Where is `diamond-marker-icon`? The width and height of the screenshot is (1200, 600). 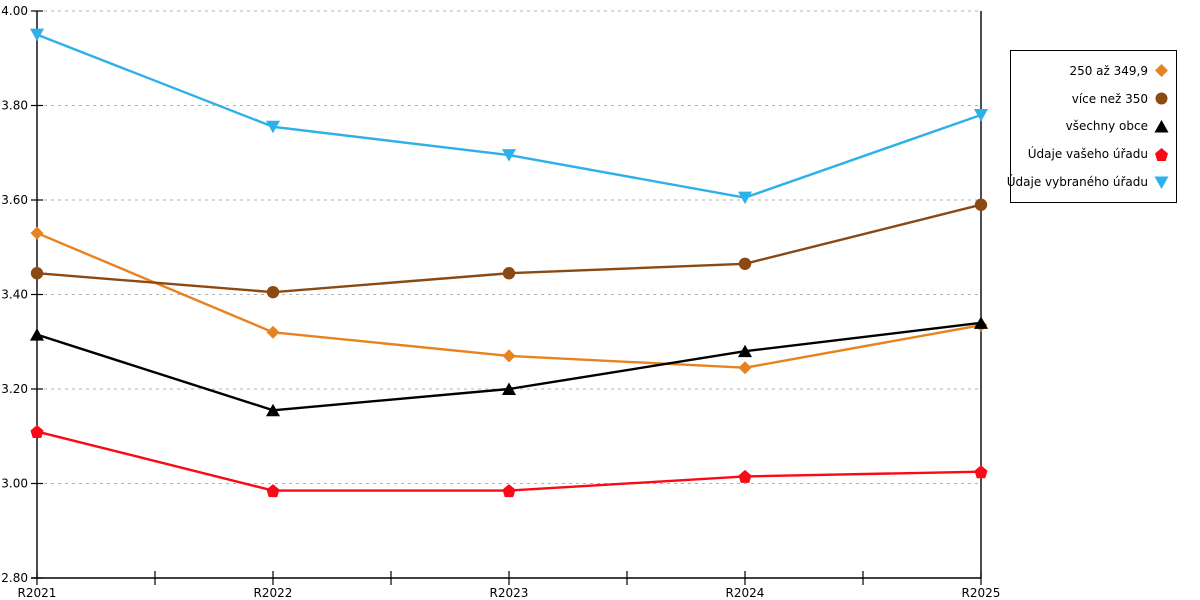
diamond-marker-icon is located at coordinates (1161, 70).